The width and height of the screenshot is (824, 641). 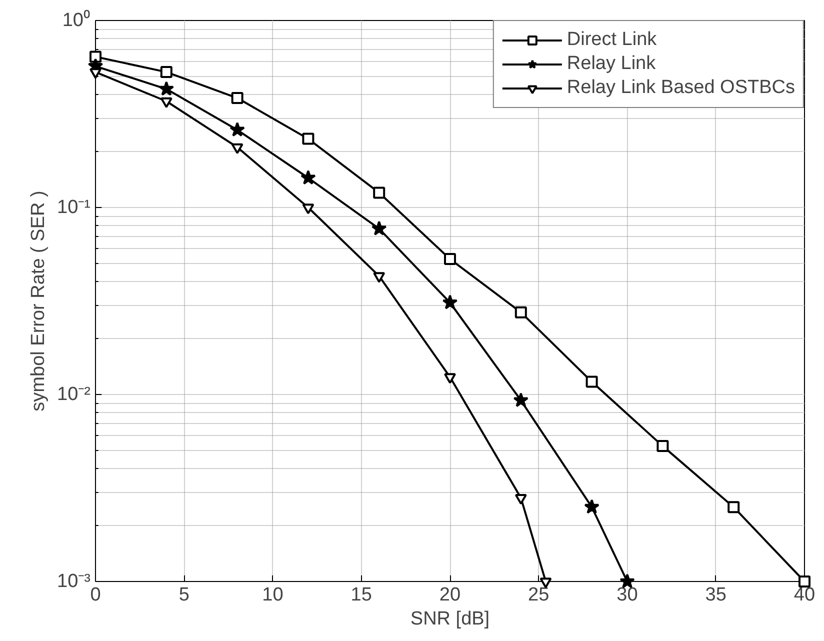 I want to click on y-tick-label: 10⁰, so click(x=76, y=20).